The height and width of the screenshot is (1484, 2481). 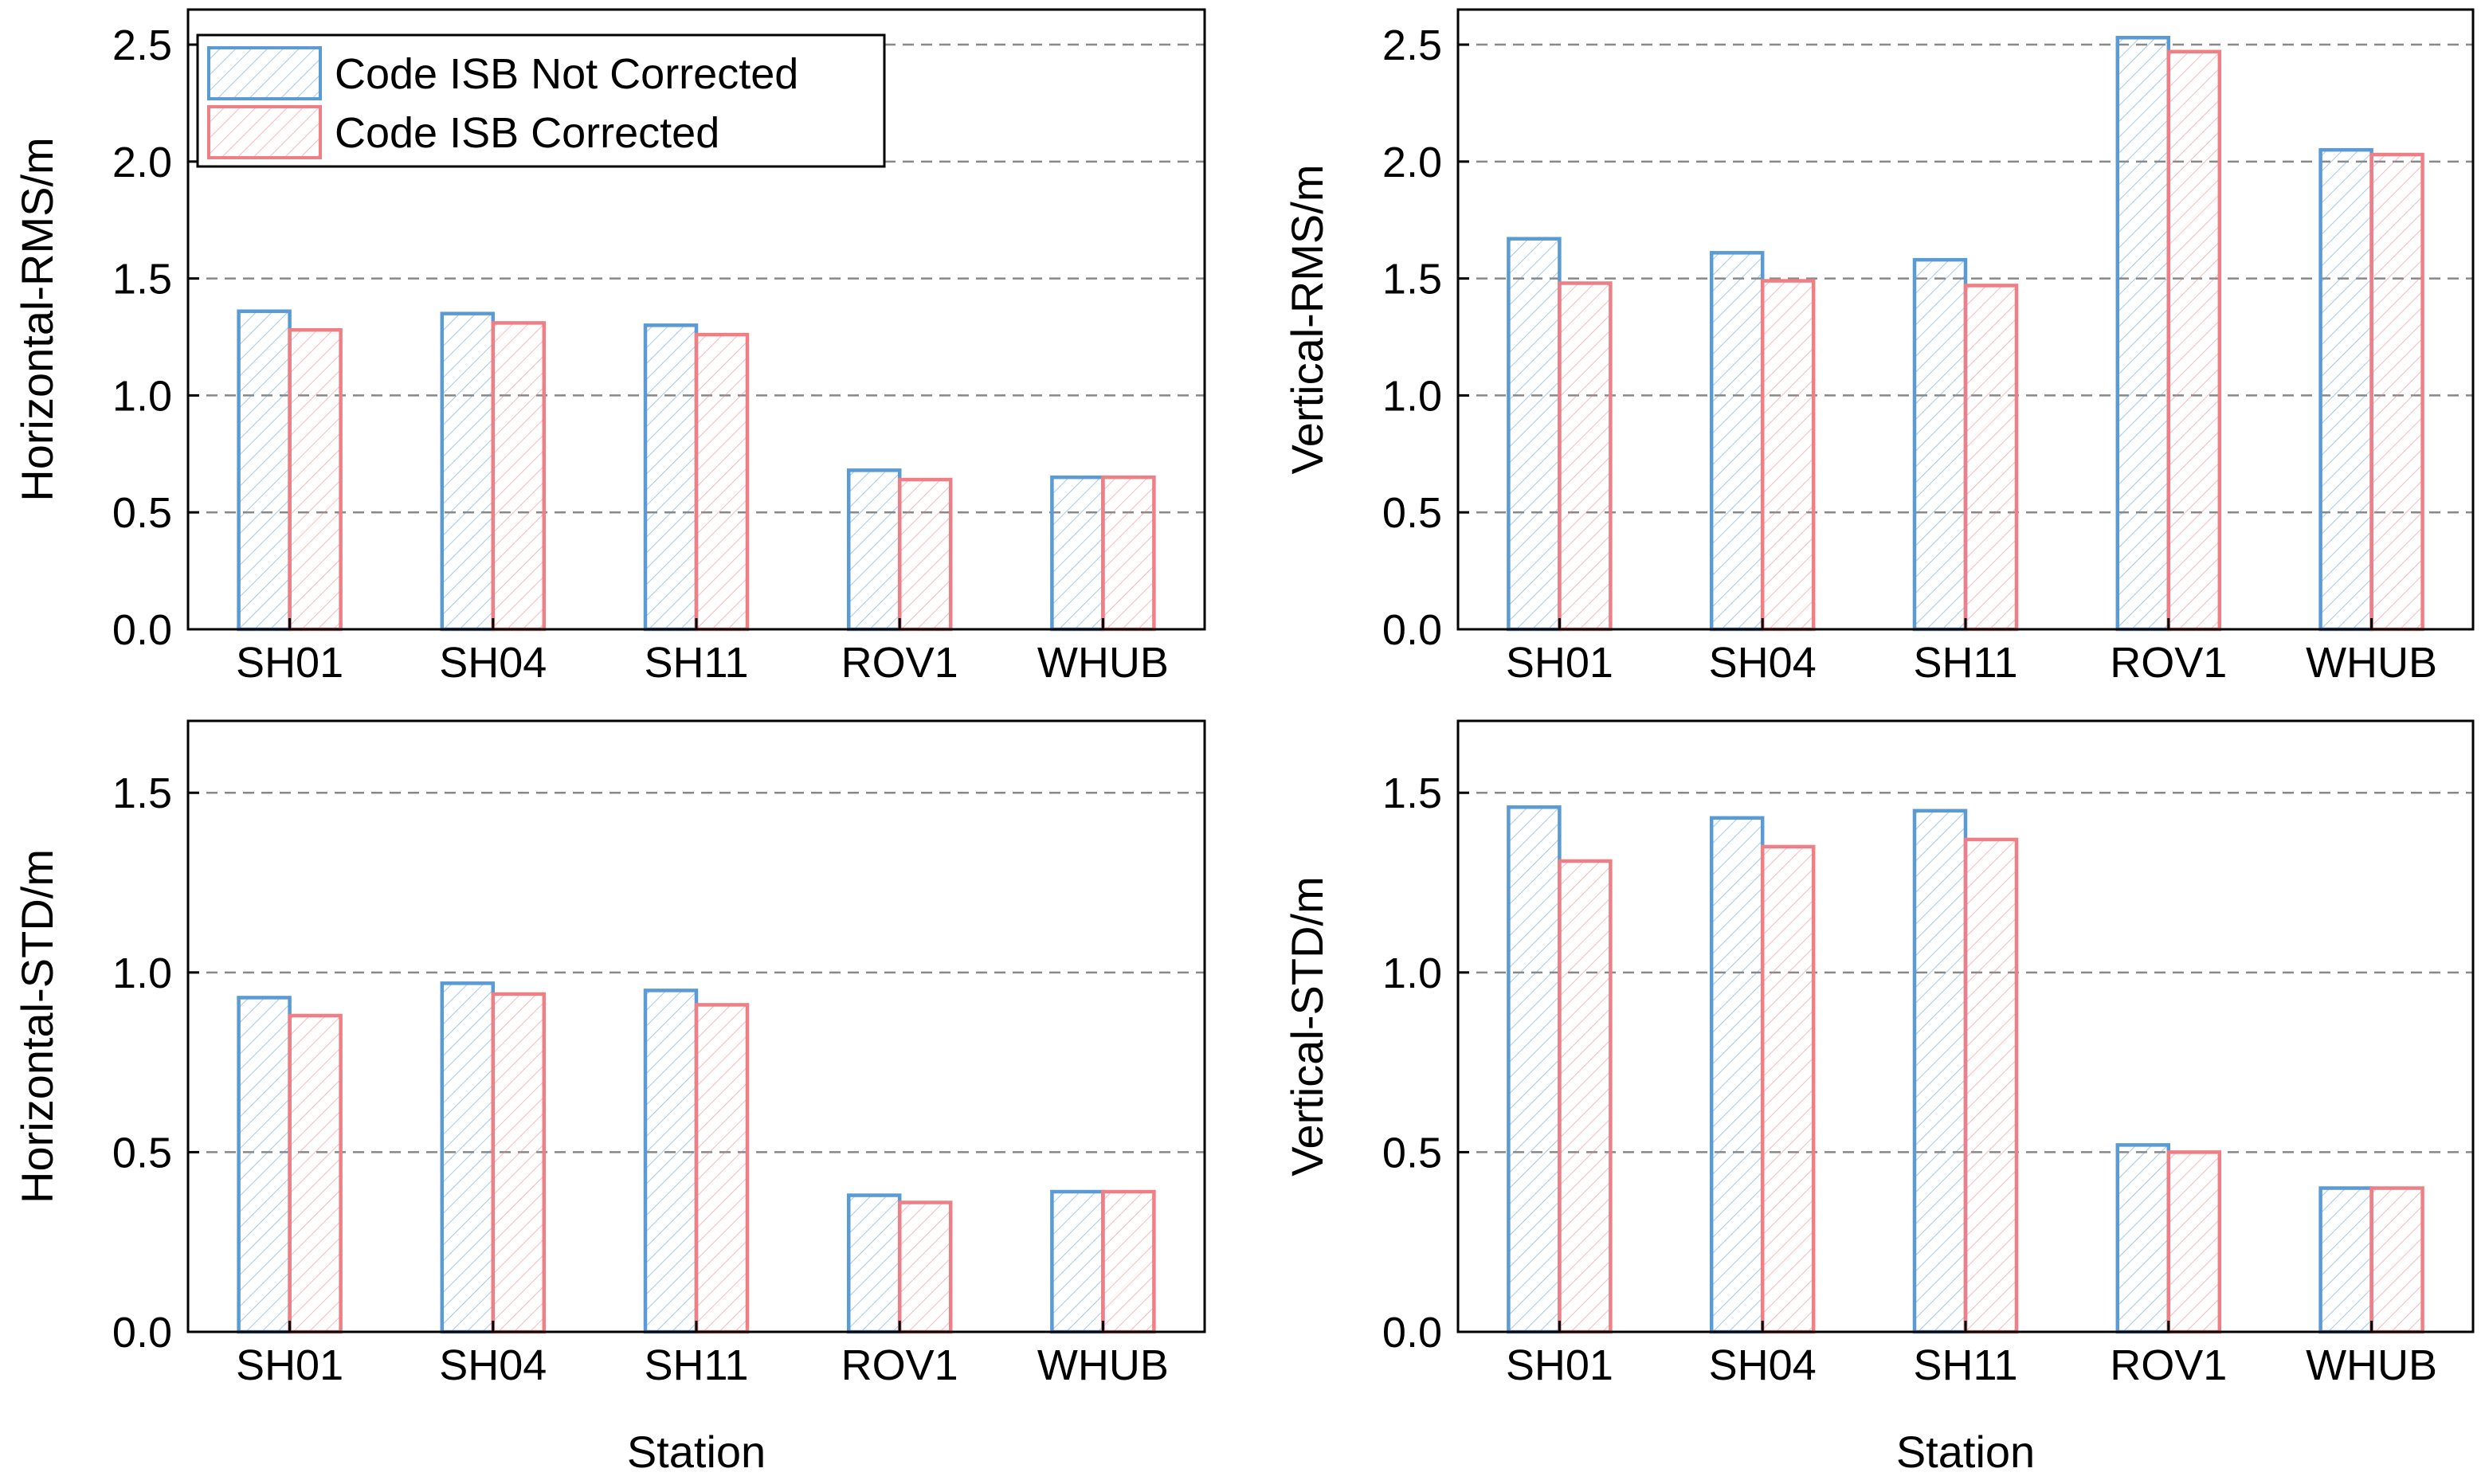 What do you see at coordinates (1077, 1261) in the screenshot?
I see `horizontal-std-m-bar-whub-not-corrected` at bounding box center [1077, 1261].